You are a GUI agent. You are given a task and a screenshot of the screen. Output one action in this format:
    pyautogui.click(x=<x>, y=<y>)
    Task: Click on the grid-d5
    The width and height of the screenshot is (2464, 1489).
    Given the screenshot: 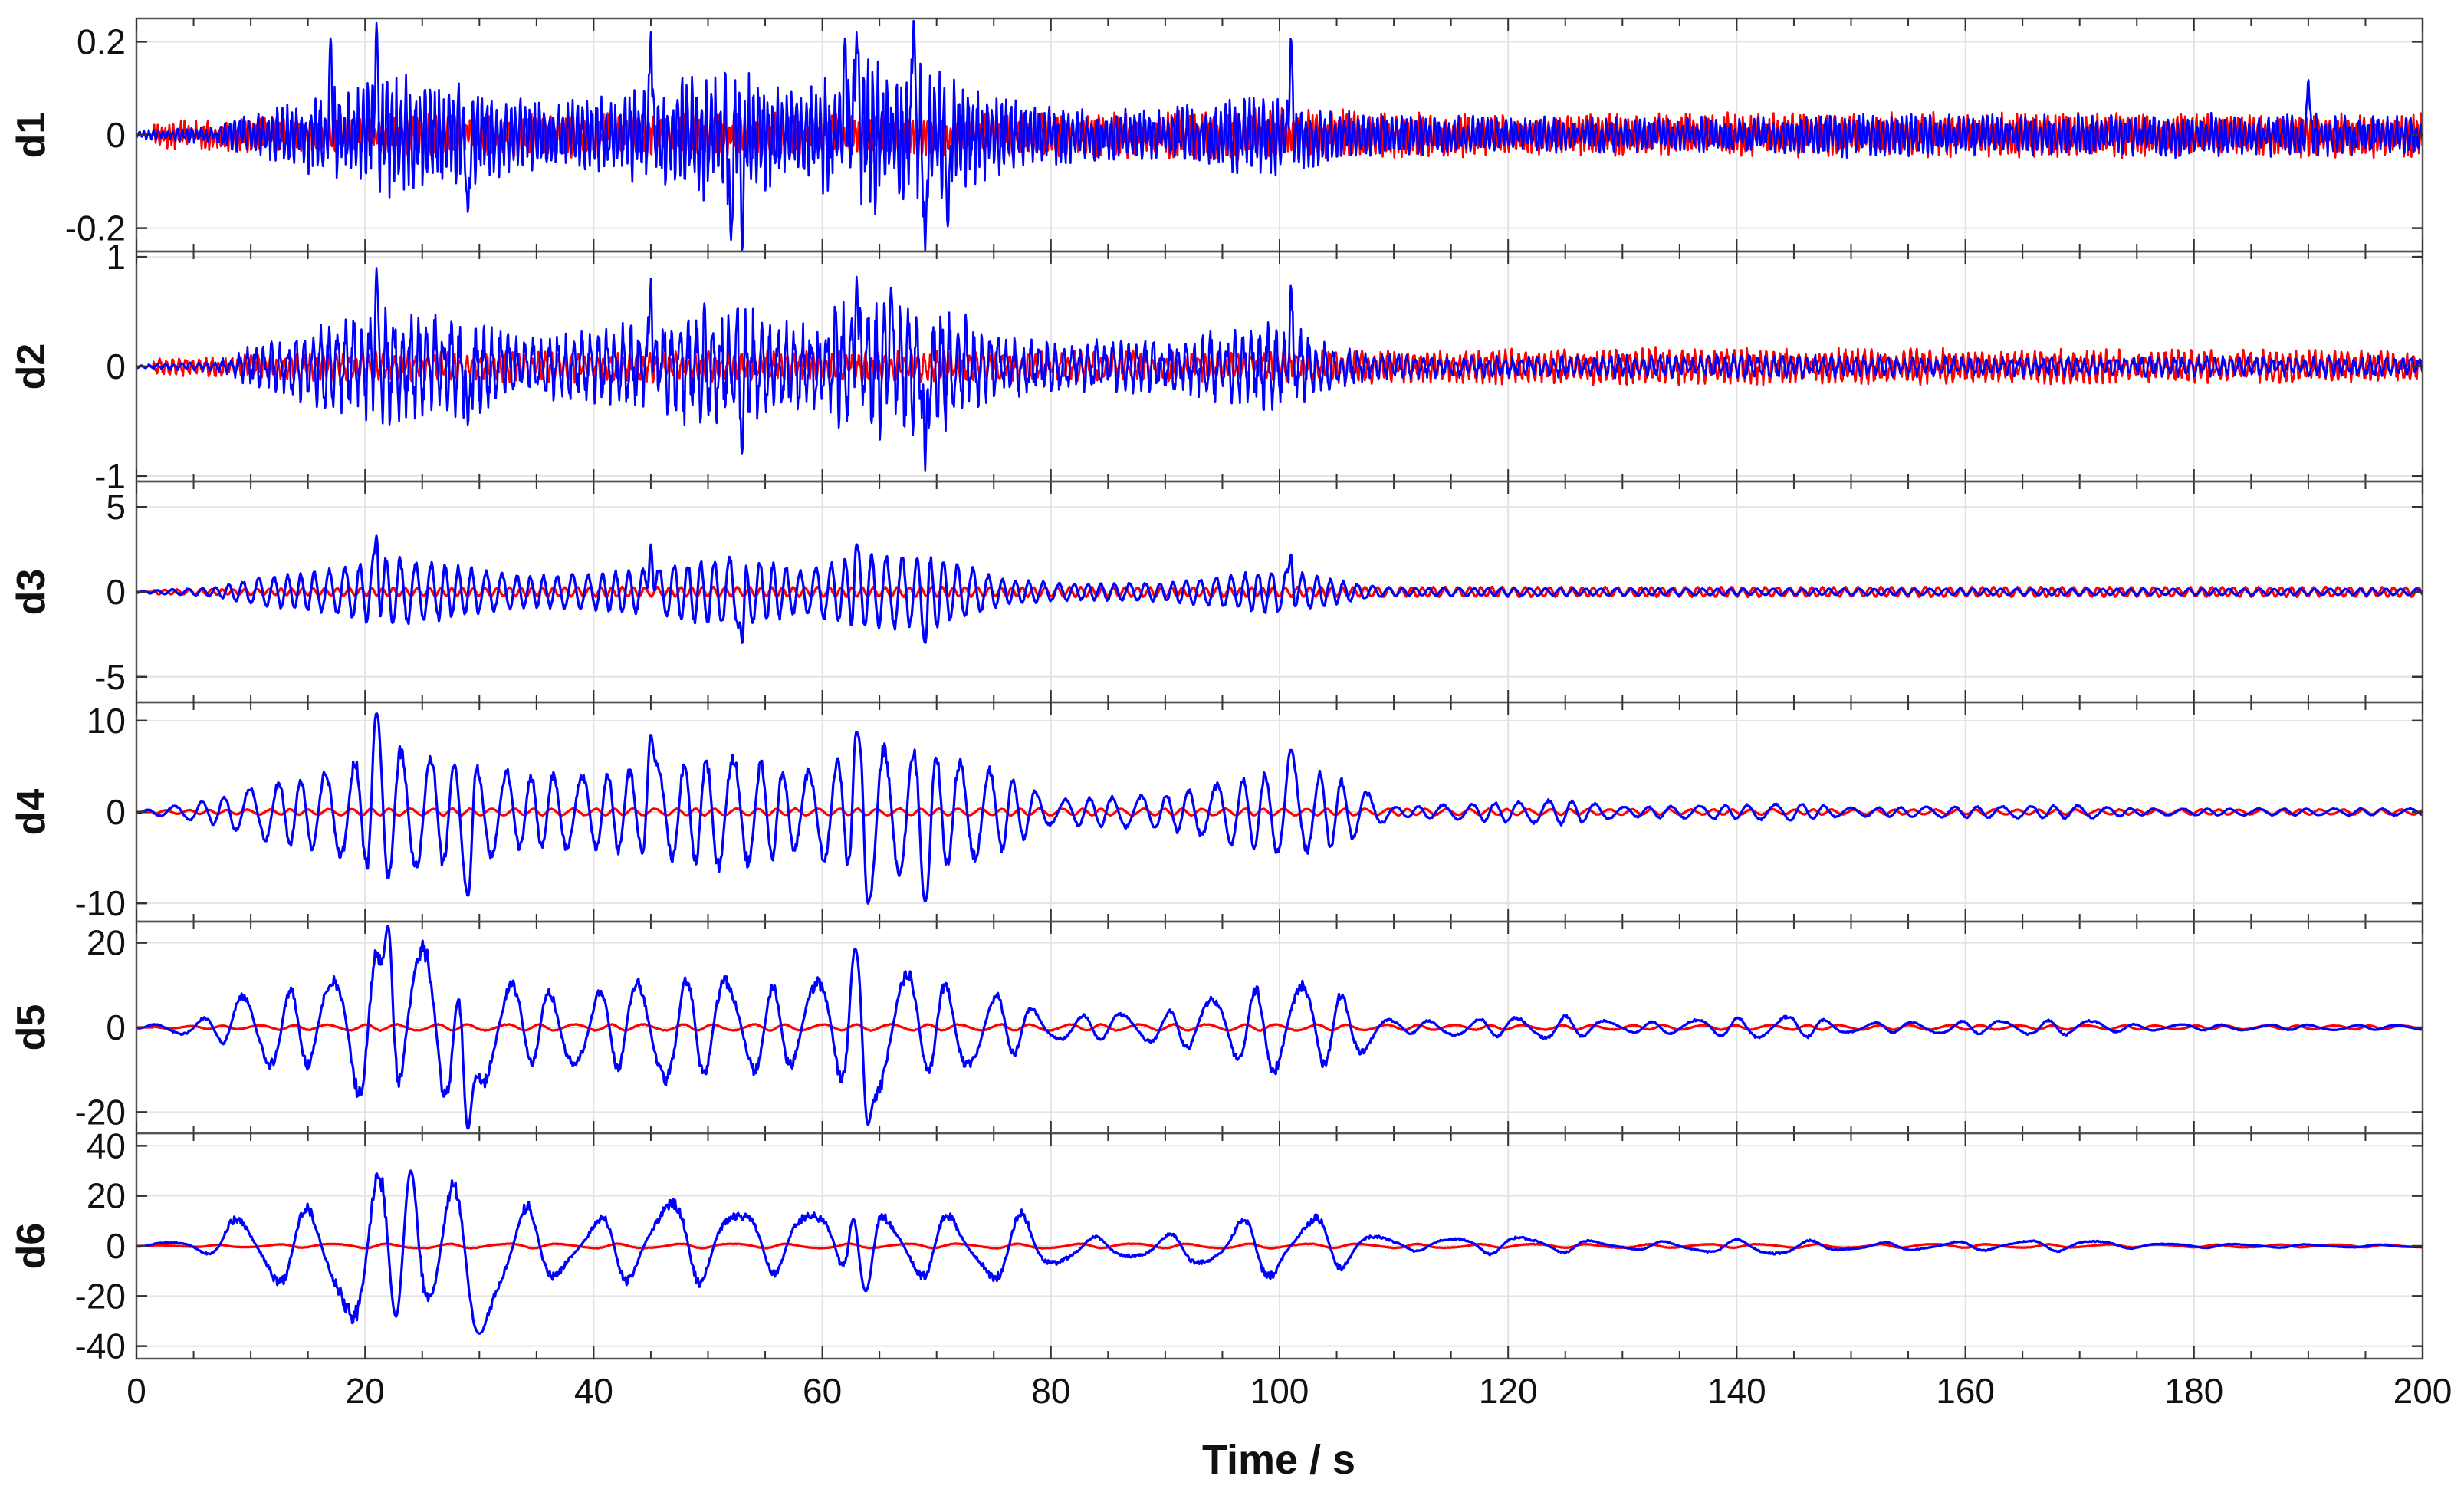 What is the action you would take?
    pyautogui.click(x=1279, y=1028)
    